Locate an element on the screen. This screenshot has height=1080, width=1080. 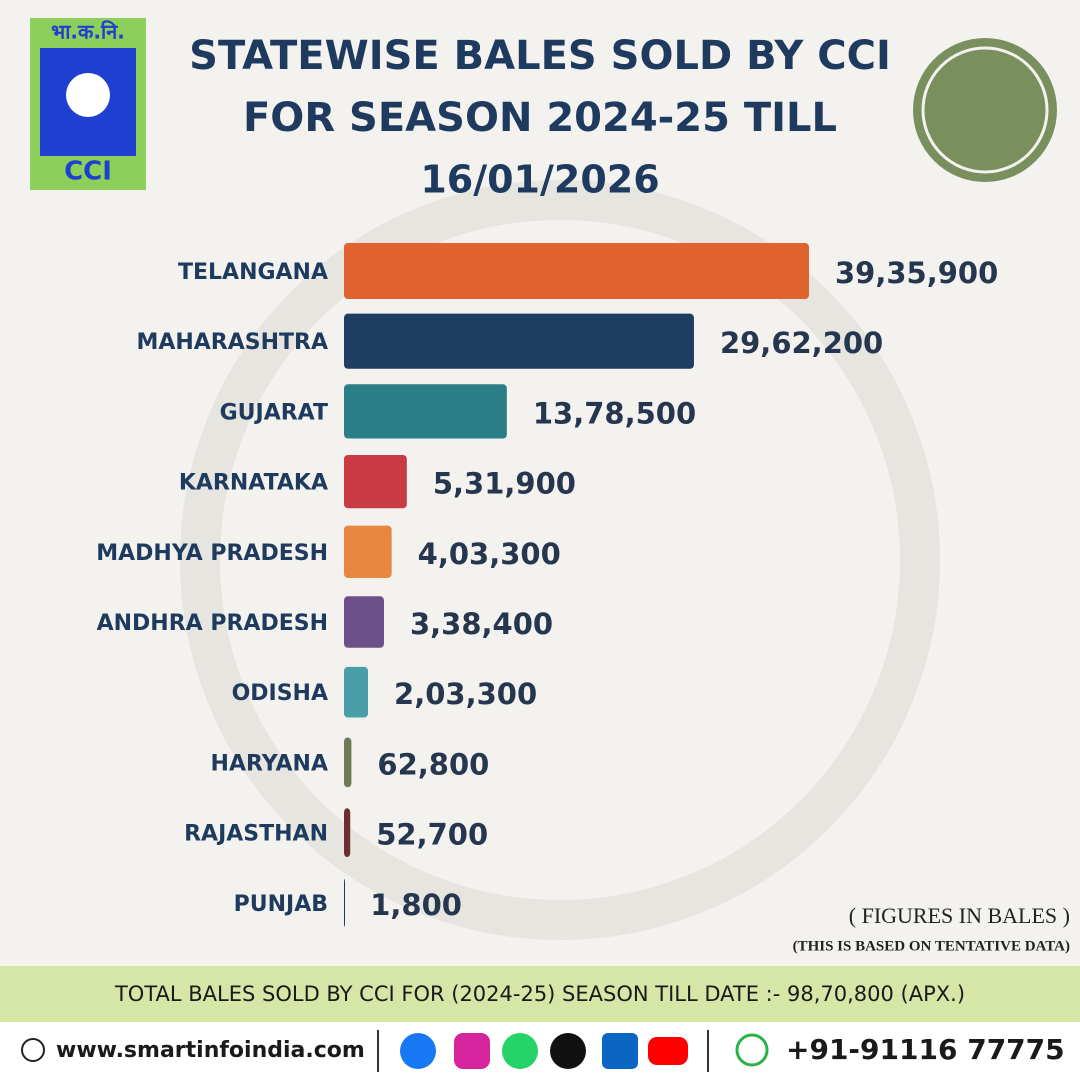
value-label: 4,03,300 is located at coordinates (489, 554).